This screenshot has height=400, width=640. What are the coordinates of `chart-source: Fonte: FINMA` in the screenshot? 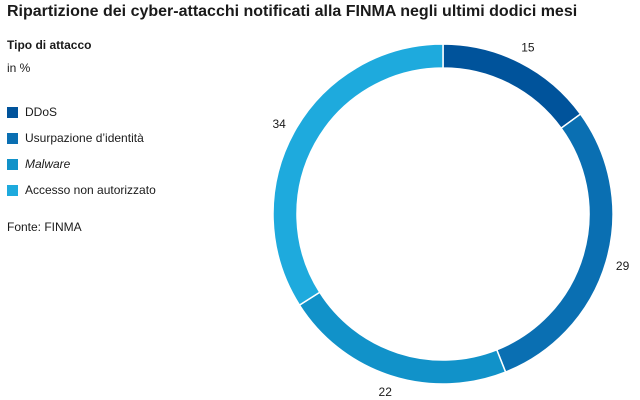 It's located at (44, 227).